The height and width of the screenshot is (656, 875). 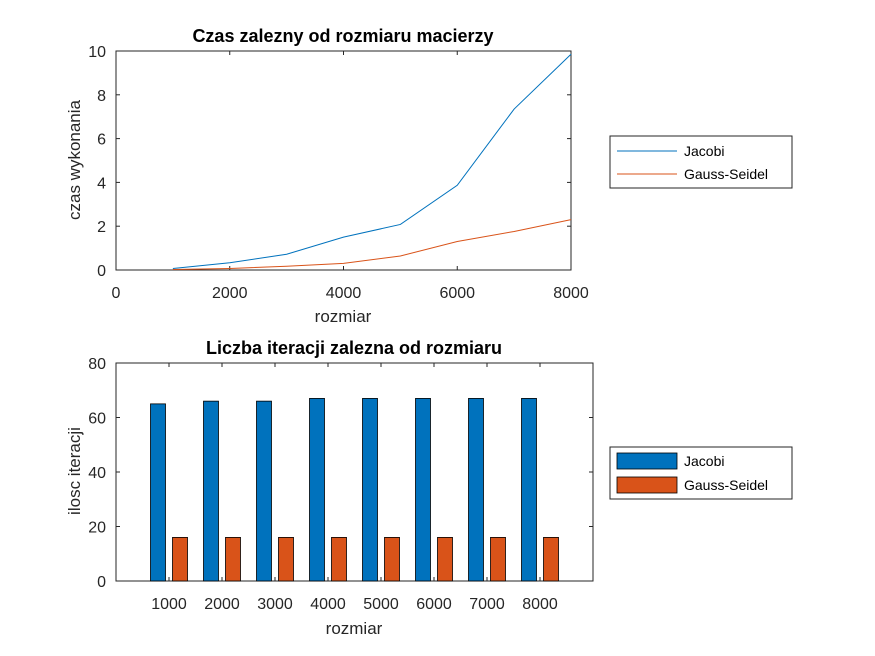 What do you see at coordinates (211, 491) in the screenshot?
I see `bar-jacobi-2000` at bounding box center [211, 491].